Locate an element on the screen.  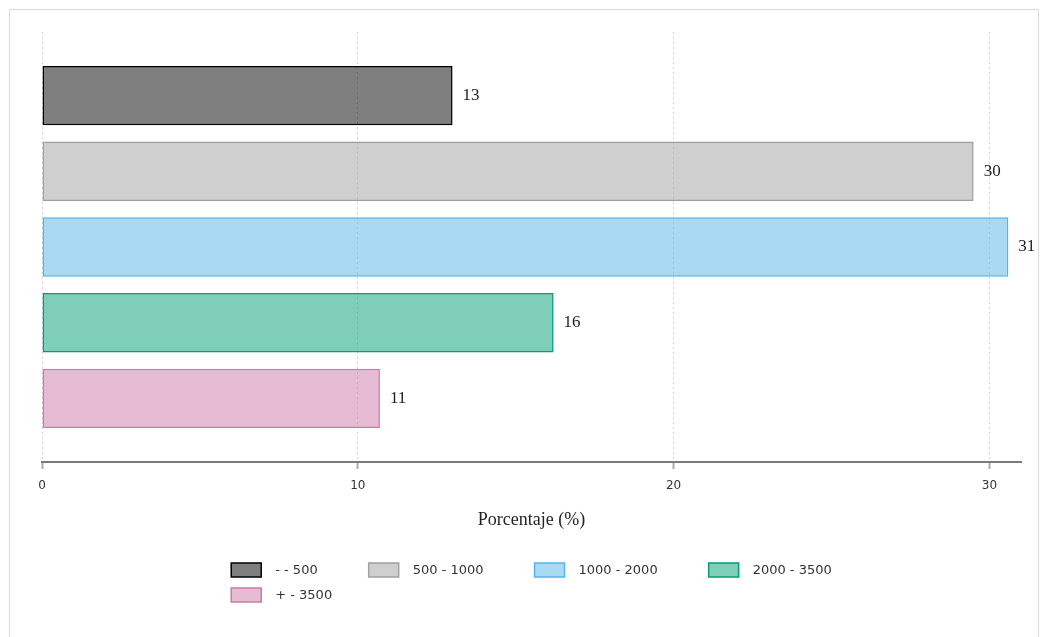
x-tick-label: 20 is located at coordinates (673, 485).